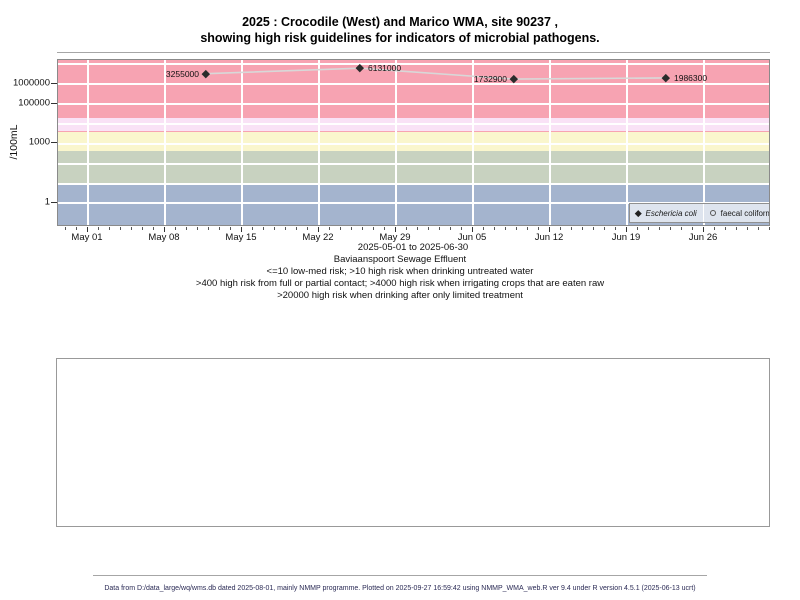 The image size is (800, 600). I want to click on x-axis-minor-ticks, so click(417, 228).